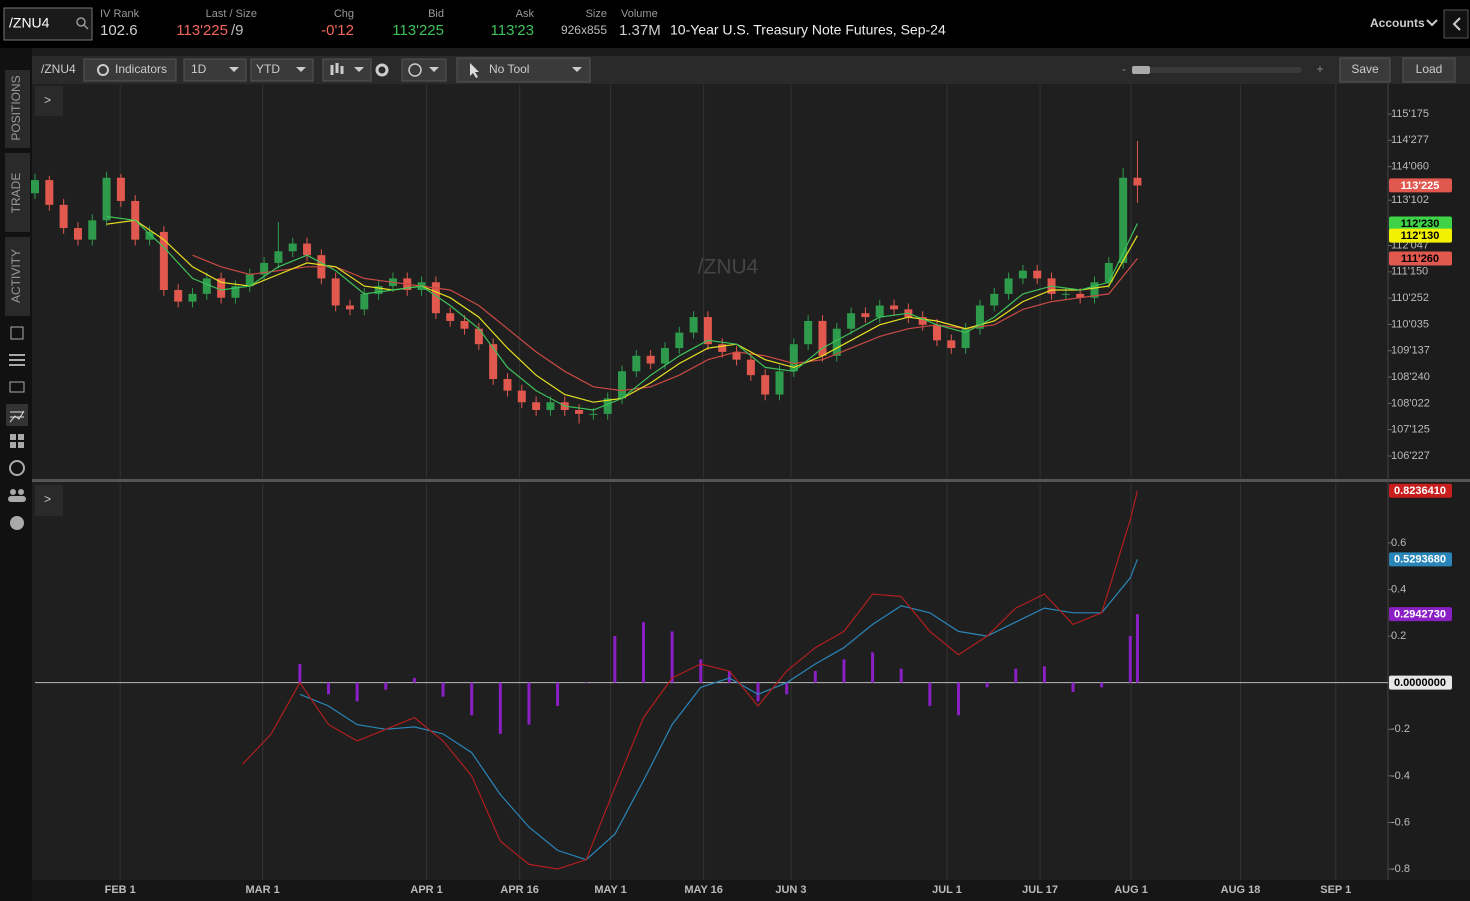 The height and width of the screenshot is (901, 1470). What do you see at coordinates (1420, 259) in the screenshot?
I see `price-marker-label: 111'260` at bounding box center [1420, 259].